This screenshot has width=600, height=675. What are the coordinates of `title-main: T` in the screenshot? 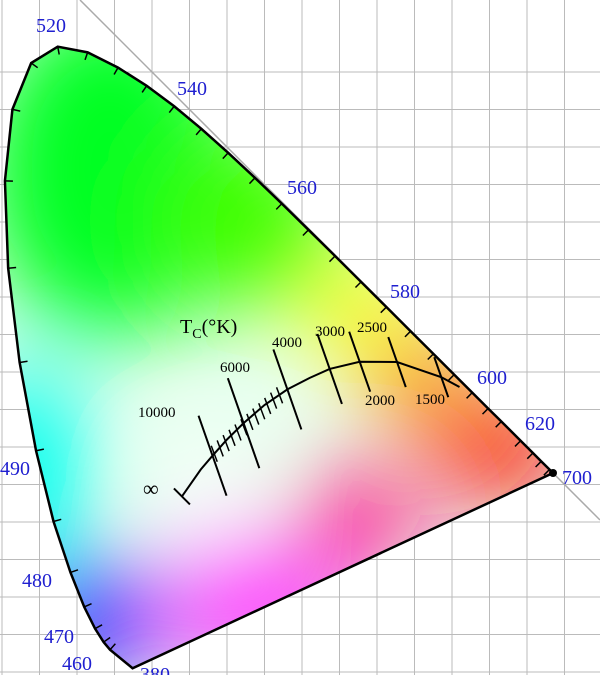 It's located at (186, 327).